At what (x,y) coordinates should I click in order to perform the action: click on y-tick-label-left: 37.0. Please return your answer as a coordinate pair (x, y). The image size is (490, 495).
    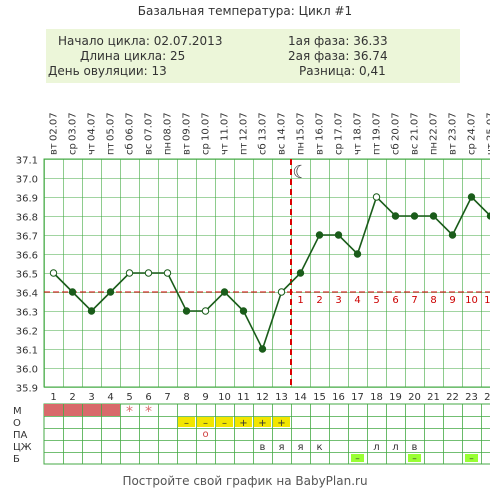
    Looking at the image, I should click on (27, 180).